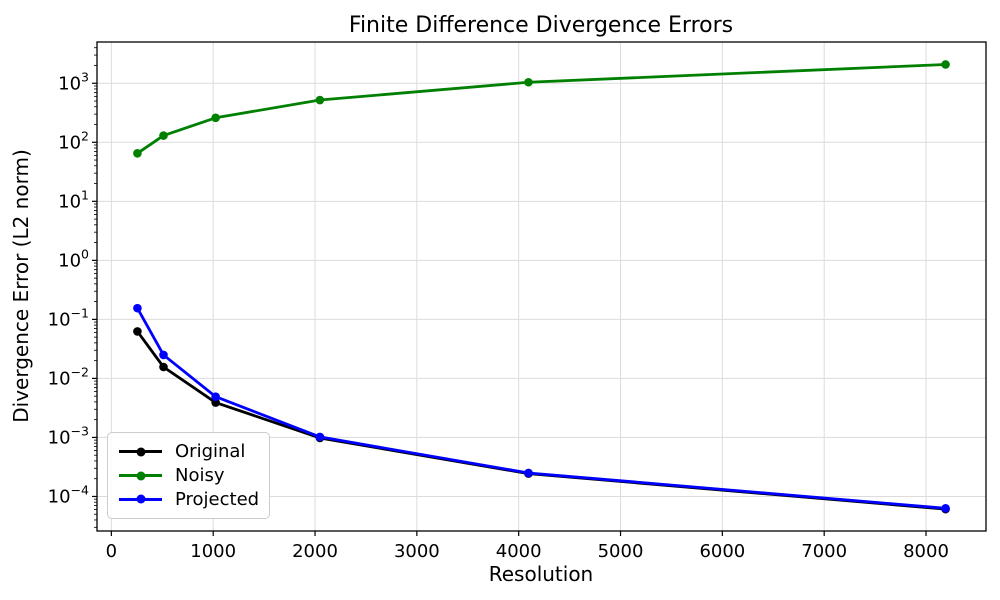  Describe the element at coordinates (111, 551) in the screenshot. I see `x-tick-label: 0` at that location.